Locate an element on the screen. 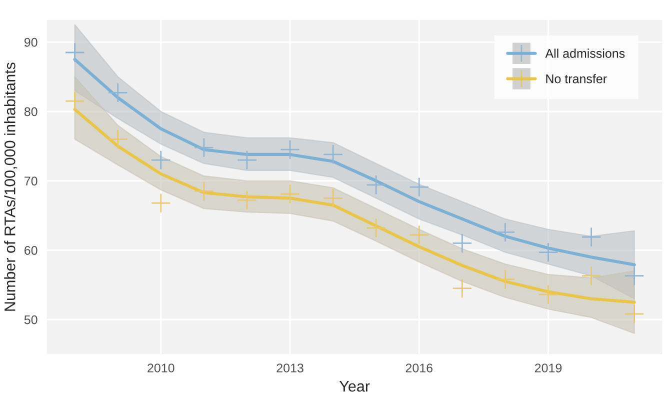 The height and width of the screenshot is (398, 669). x-tick-label: 2013 is located at coordinates (290, 368).